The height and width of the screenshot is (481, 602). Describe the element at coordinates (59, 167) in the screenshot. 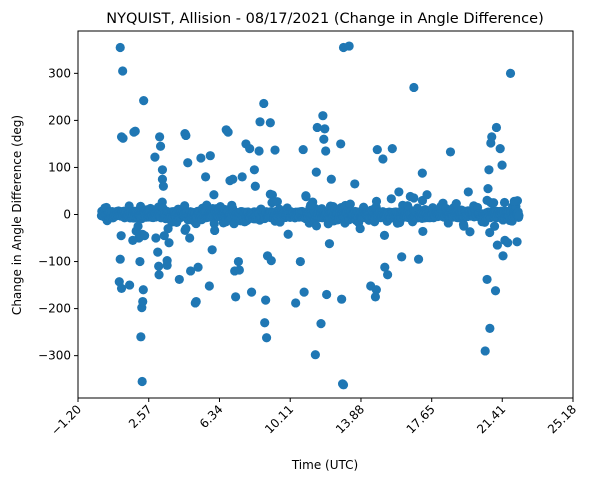

I see `y-tick-label: 100` at that location.